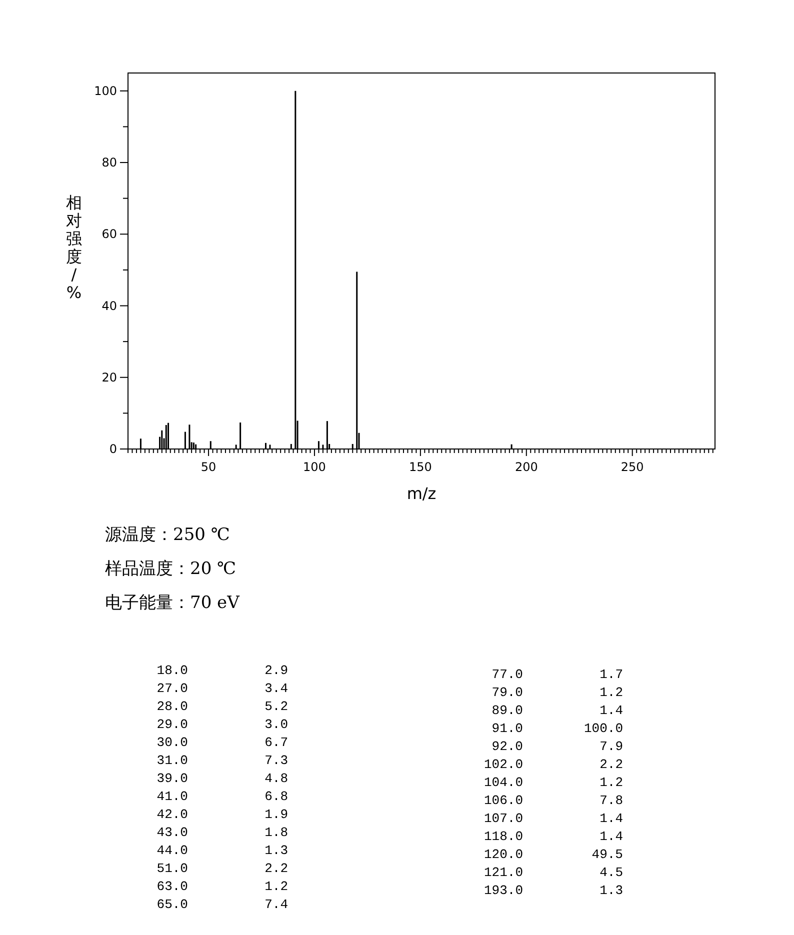 The height and width of the screenshot is (935, 794). Describe the element at coordinates (503, 872) in the screenshot. I see `text: 121.0` at that location.